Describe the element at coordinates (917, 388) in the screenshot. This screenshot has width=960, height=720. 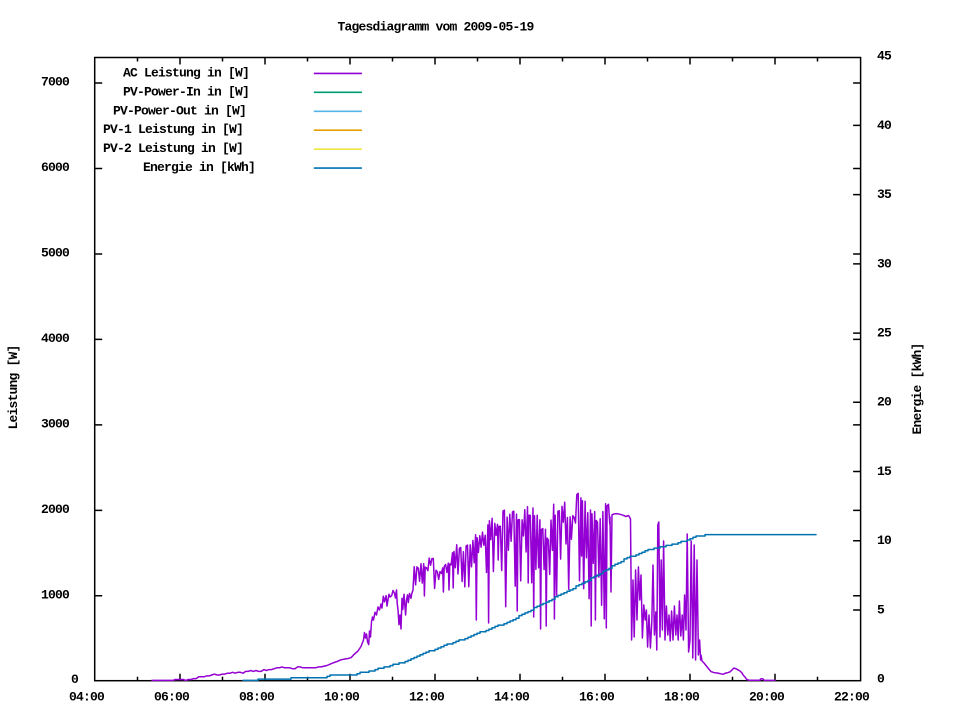
I see `svg-text: Energie [kWh]` at that location.